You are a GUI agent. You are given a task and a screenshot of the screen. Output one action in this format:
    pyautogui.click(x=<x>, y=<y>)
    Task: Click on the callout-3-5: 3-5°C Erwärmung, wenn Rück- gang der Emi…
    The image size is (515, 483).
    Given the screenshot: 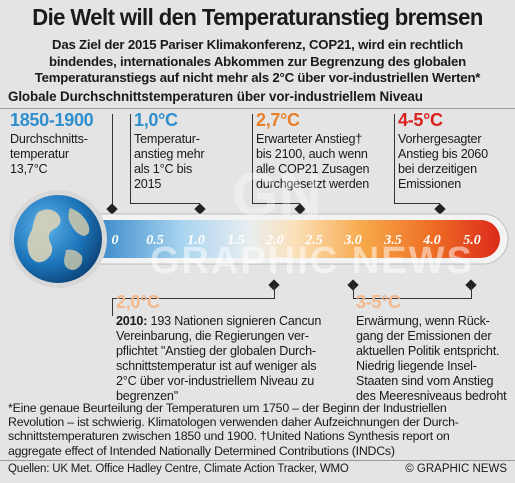 What is the action you would take?
    pyautogui.click(x=431, y=348)
    